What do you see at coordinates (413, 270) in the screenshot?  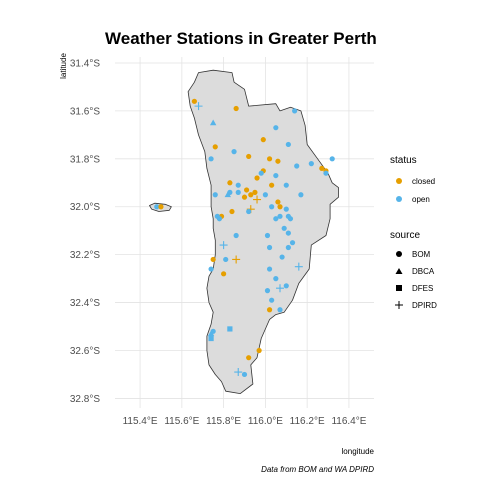 I see `legend-source: source BOM DBCA DFES DPIRD` at bounding box center [413, 270].